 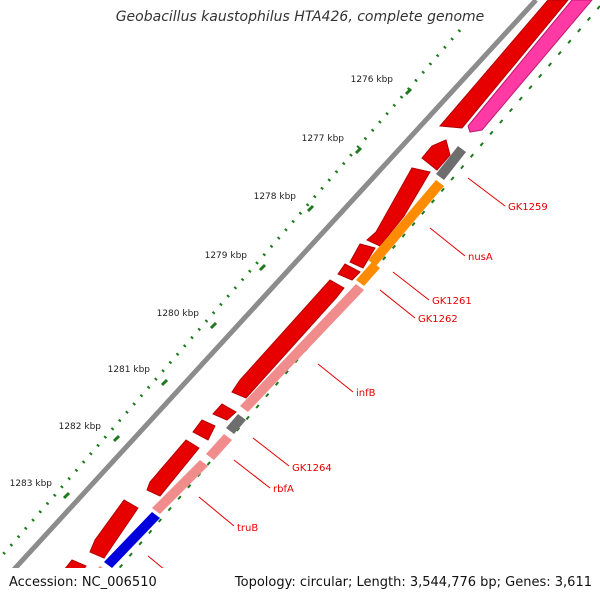 I want to click on gene-infB-bar, so click(x=302, y=348).